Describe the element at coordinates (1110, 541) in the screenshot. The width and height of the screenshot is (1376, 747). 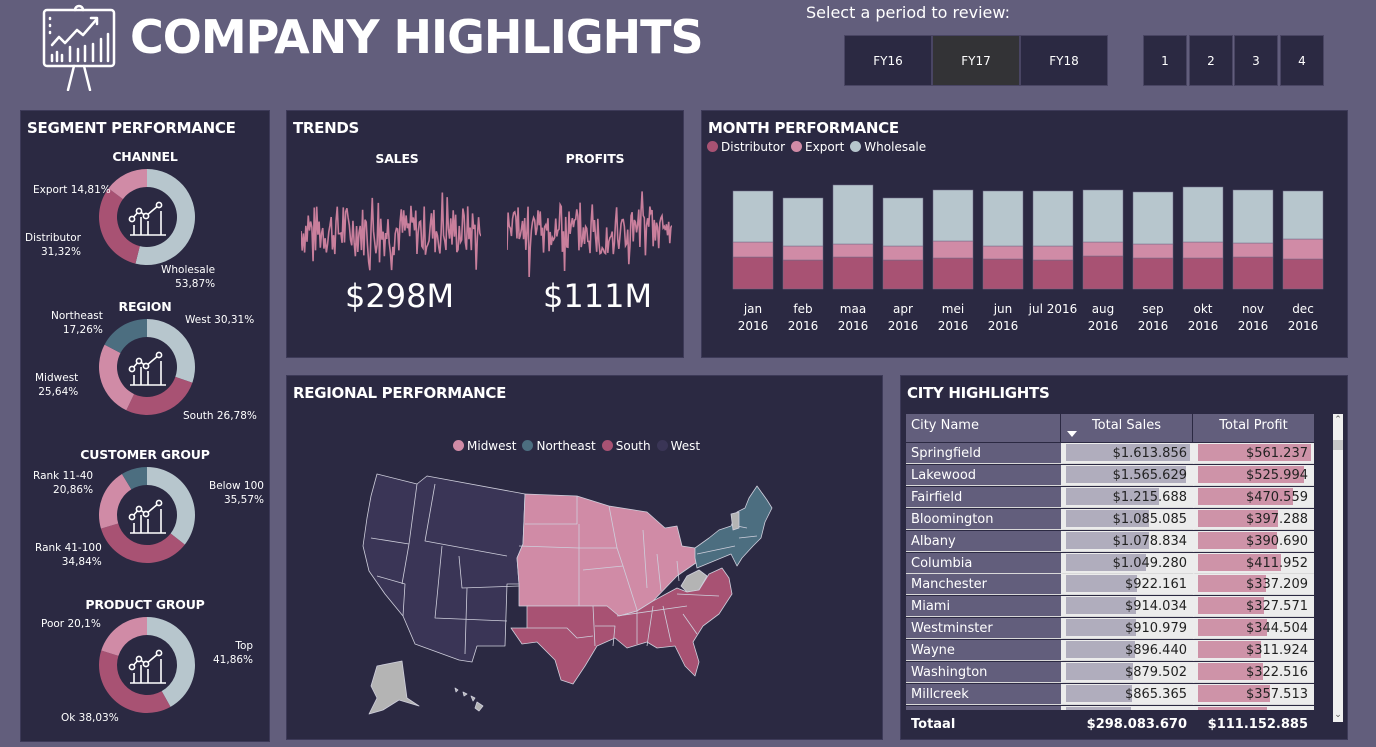
I see `table-row: Albany $1.078.834 $390.690` at that location.